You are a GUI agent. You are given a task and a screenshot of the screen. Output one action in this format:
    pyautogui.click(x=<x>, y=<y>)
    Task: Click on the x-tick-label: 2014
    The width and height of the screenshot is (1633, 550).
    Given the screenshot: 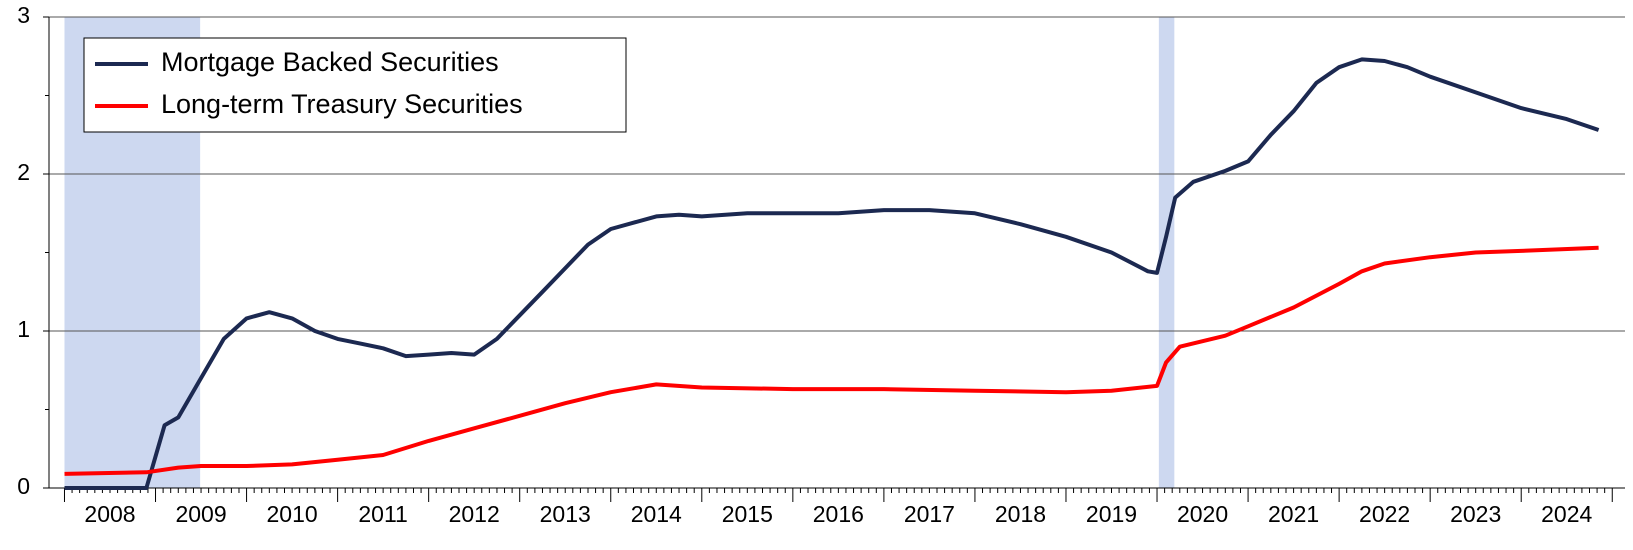 What is the action you would take?
    pyautogui.click(x=656, y=514)
    